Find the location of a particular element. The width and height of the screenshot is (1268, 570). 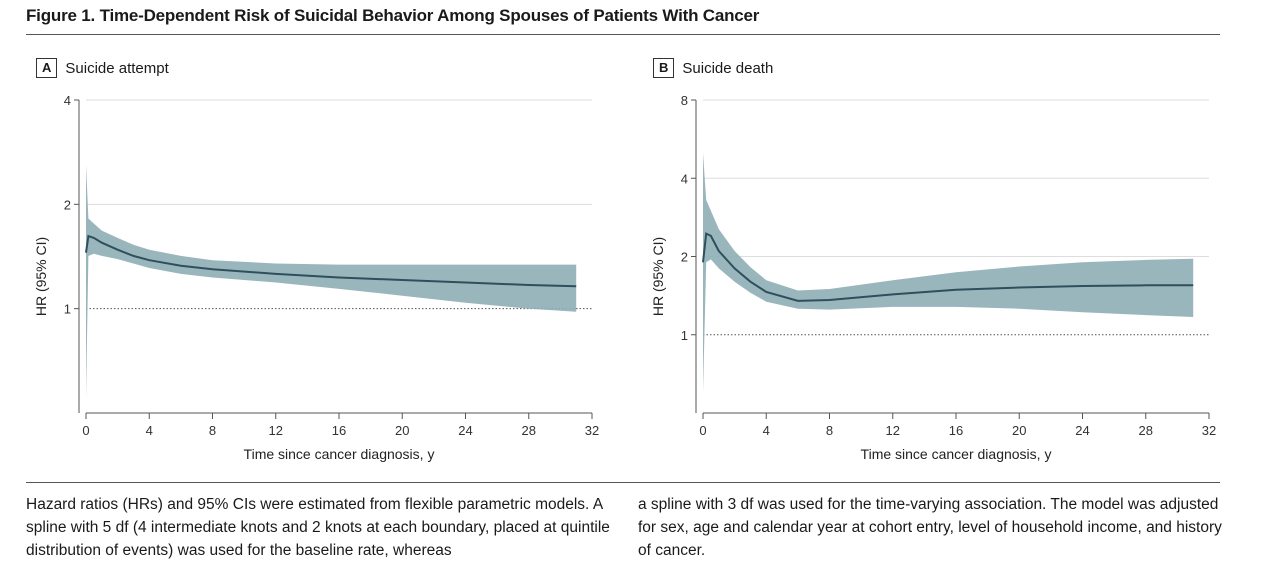

chart-b-x-tick-label: 20 is located at coordinates (1019, 430).